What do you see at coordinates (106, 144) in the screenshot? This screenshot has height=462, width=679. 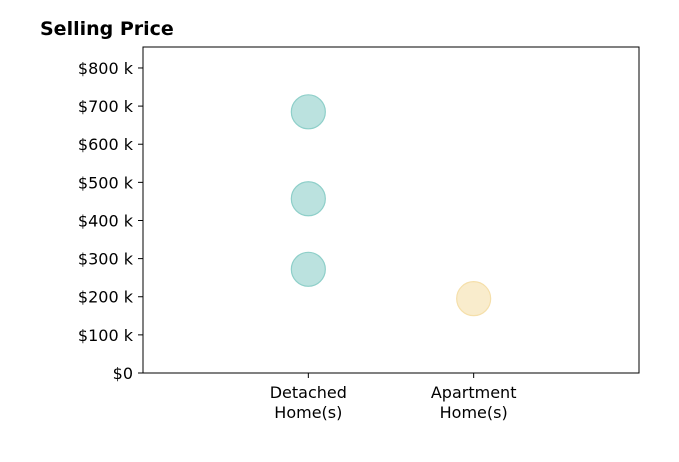 I see `y-tick-label: $600 k` at bounding box center [106, 144].